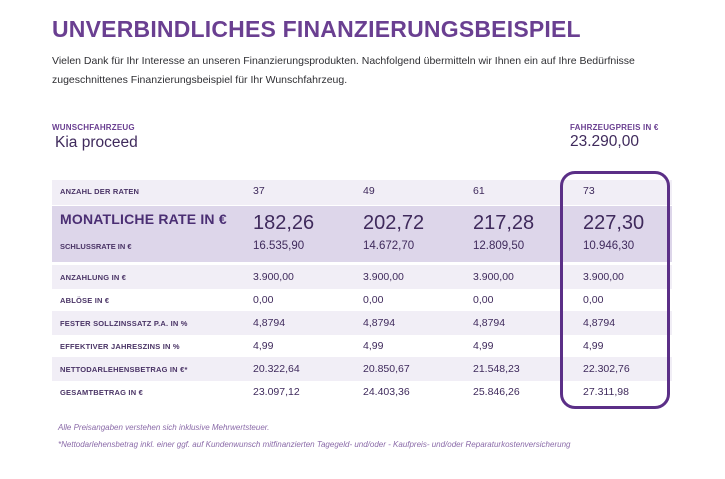 The width and height of the screenshot is (725, 479). What do you see at coordinates (362, 369) in the screenshot?
I see `row-band-net-loan` at bounding box center [362, 369].